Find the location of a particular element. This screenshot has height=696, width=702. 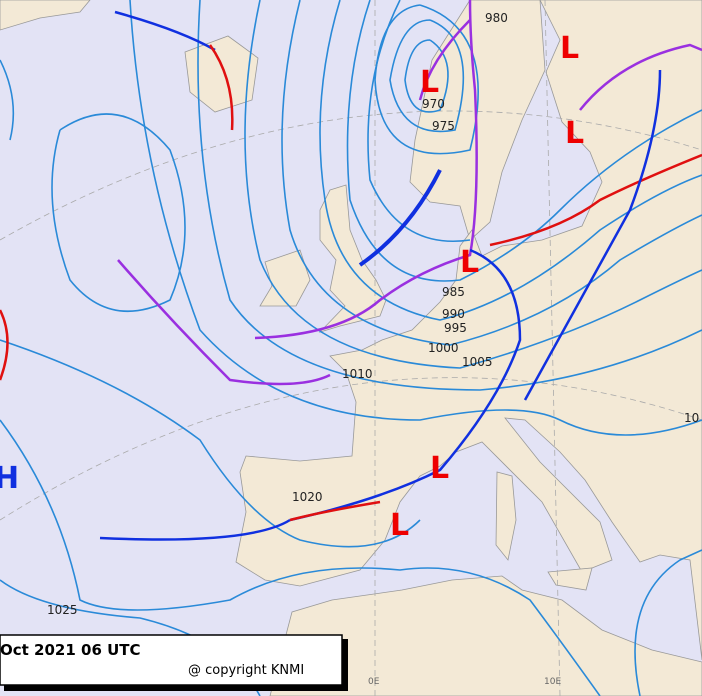

isobar-label: 985 is located at coordinates (453, 292).